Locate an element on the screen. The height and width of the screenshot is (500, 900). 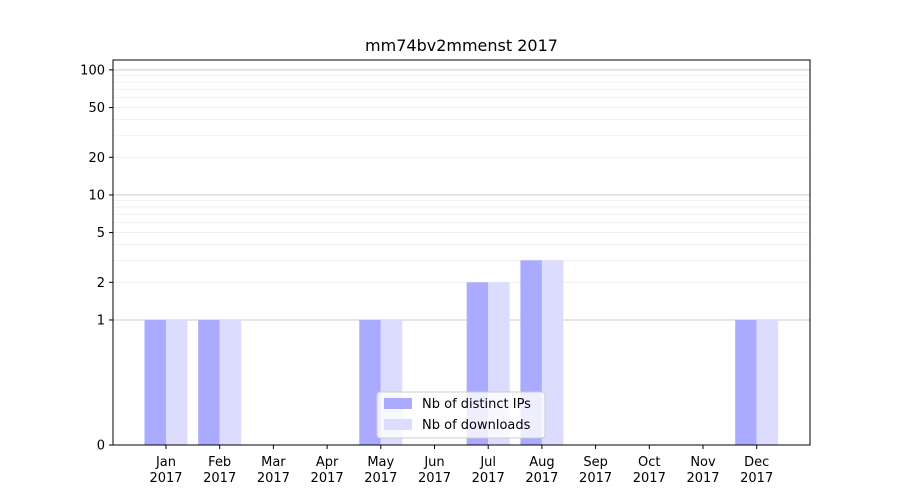
x-tick-label-month: Jul is located at coordinates (487, 462).